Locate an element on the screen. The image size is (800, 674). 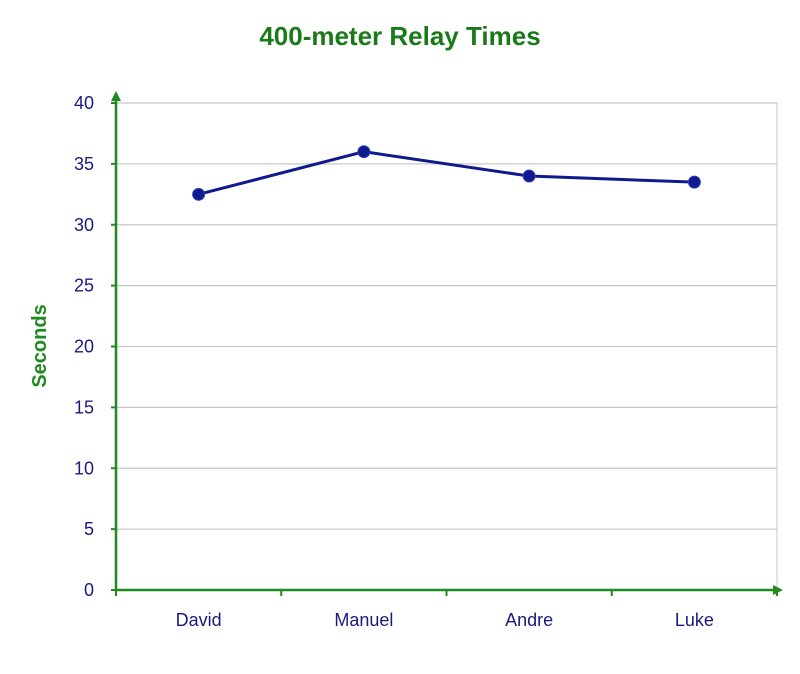
y-tick-label: 10 is located at coordinates (84, 468).